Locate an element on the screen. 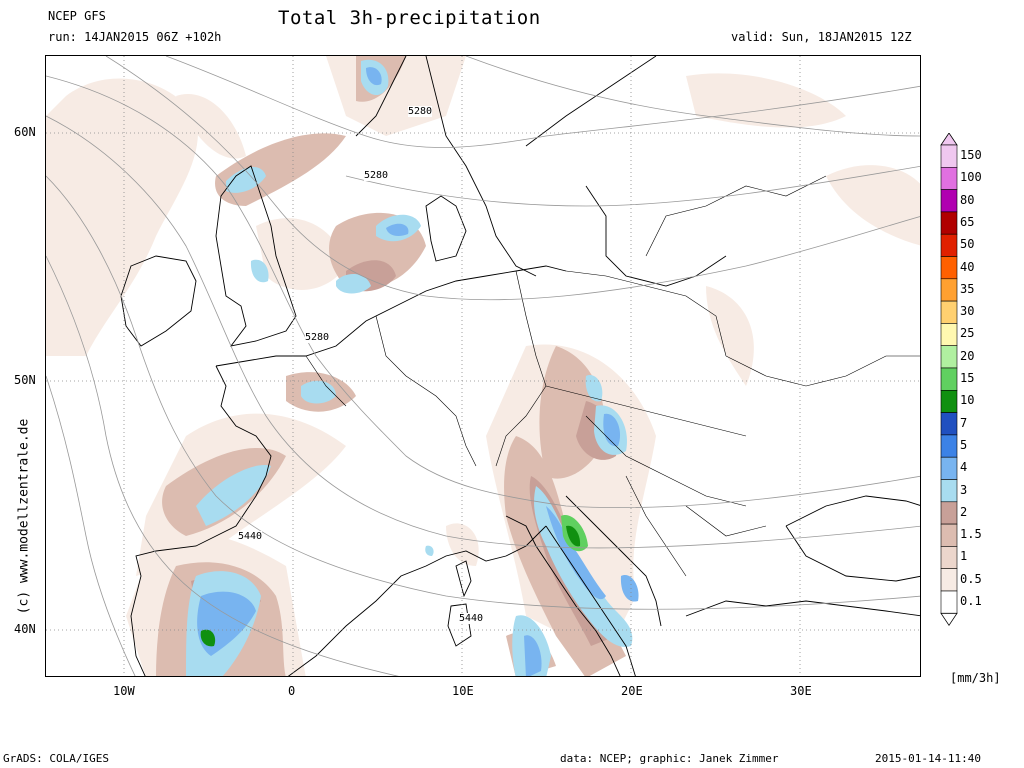  lon-label-0: 0 is located at coordinates (292, 691).